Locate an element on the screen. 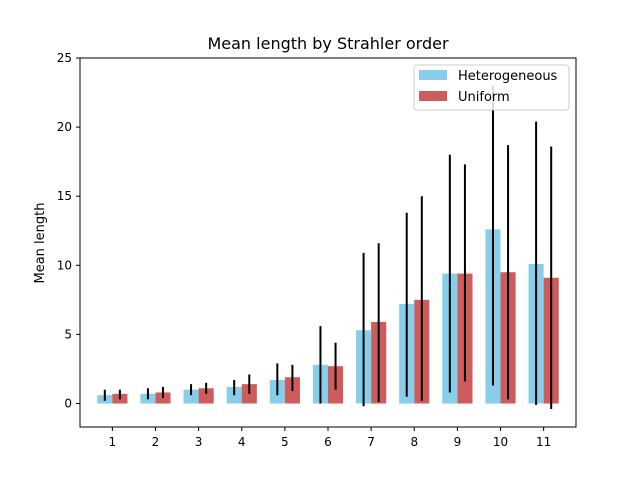 Image resolution: width=640 pixels, height=484 pixels. legend: Heterogeneous Uniform is located at coordinates (491, 87).